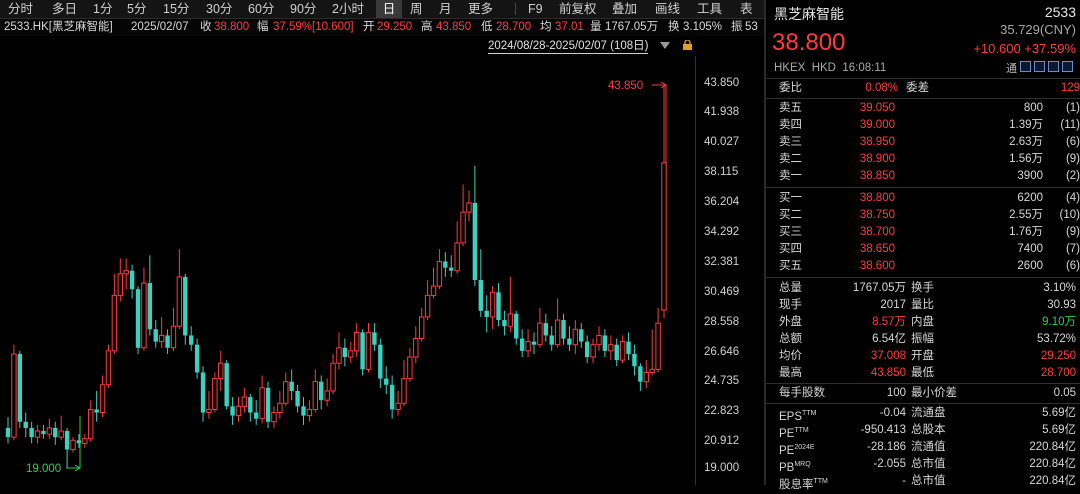 The height and width of the screenshot is (494, 1080). I want to click on fin-value: -, so click(904, 481).